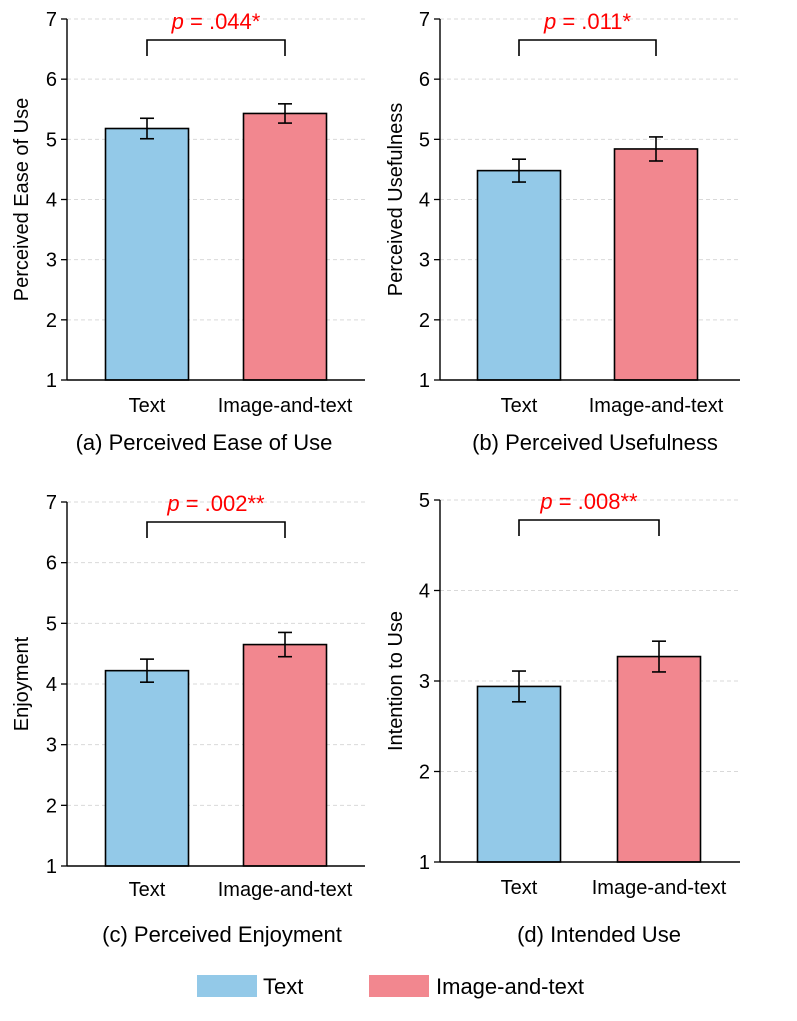 The width and height of the screenshot is (797, 1021). I want to click on p-value: = .002**, so click(222, 503).